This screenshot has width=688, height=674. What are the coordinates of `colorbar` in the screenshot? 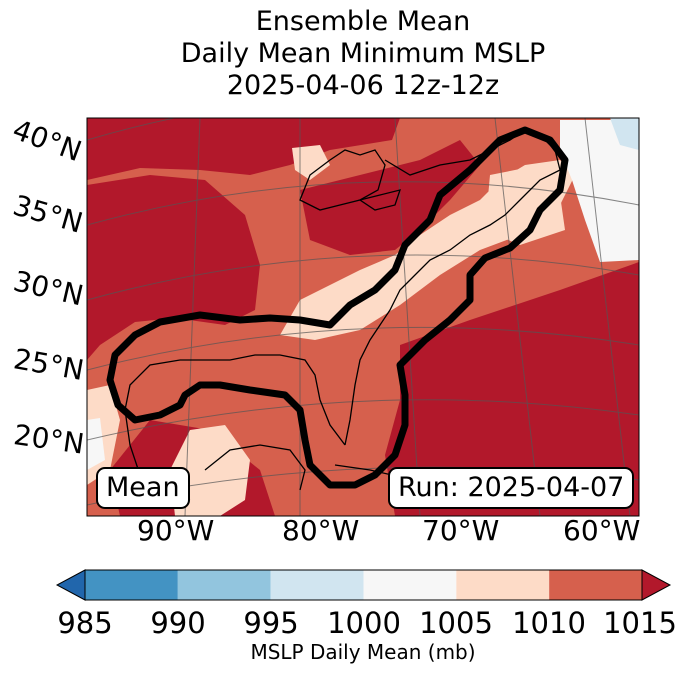 It's located at (363, 585).